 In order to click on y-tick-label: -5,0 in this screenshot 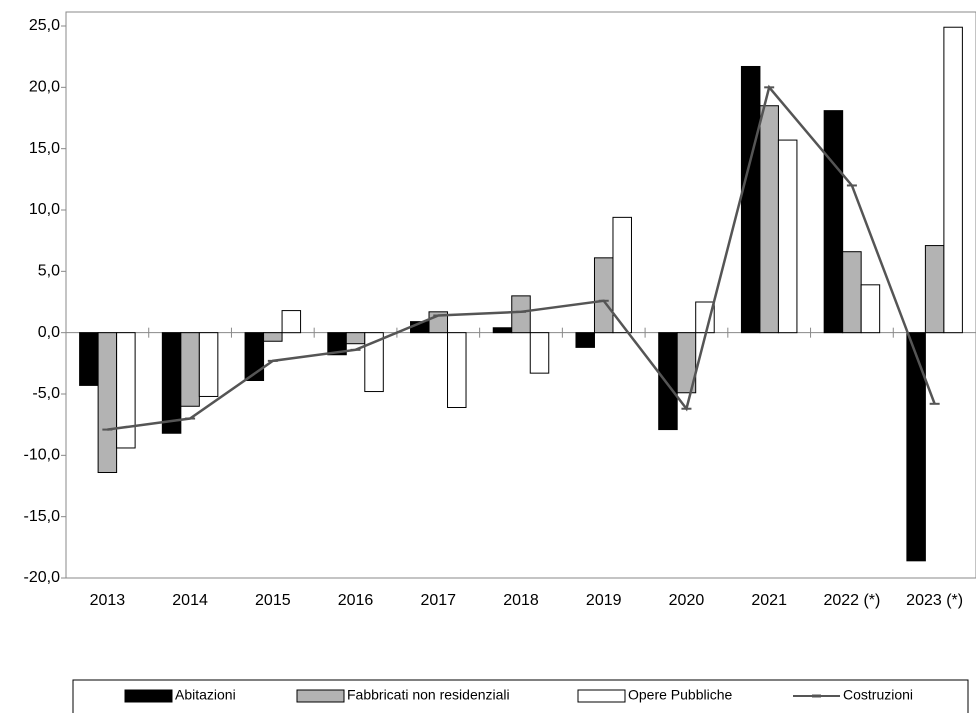, I will do `click(46, 393)`.